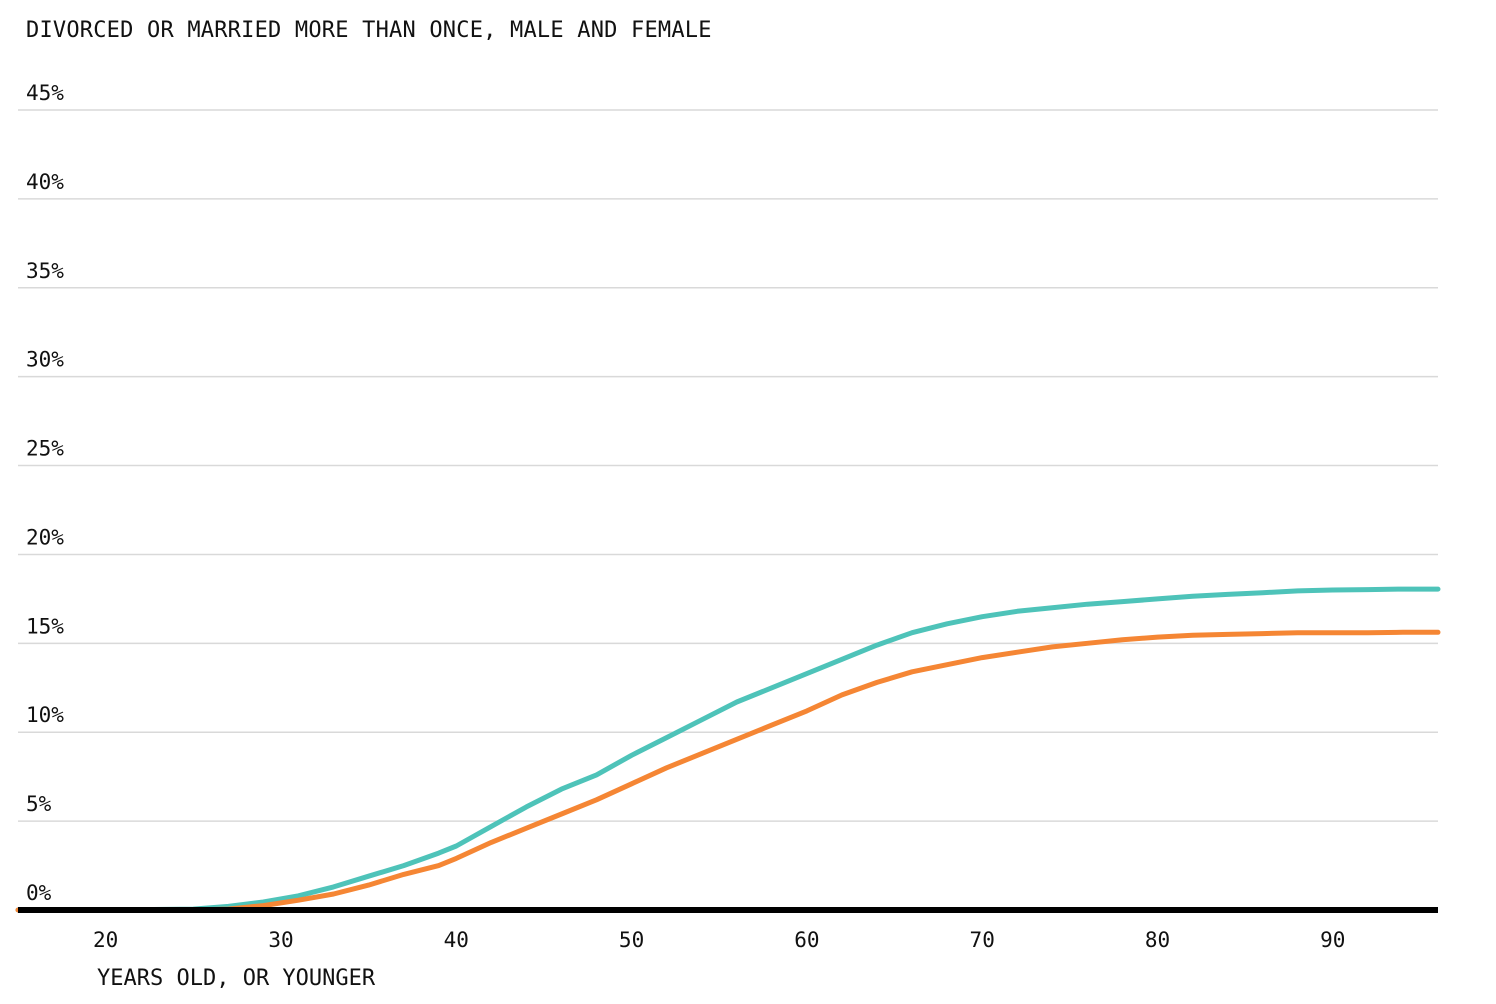  What do you see at coordinates (236, 978) in the screenshot?
I see `x-axis-label: YEARS OLD, OR YOUNGER` at bounding box center [236, 978].